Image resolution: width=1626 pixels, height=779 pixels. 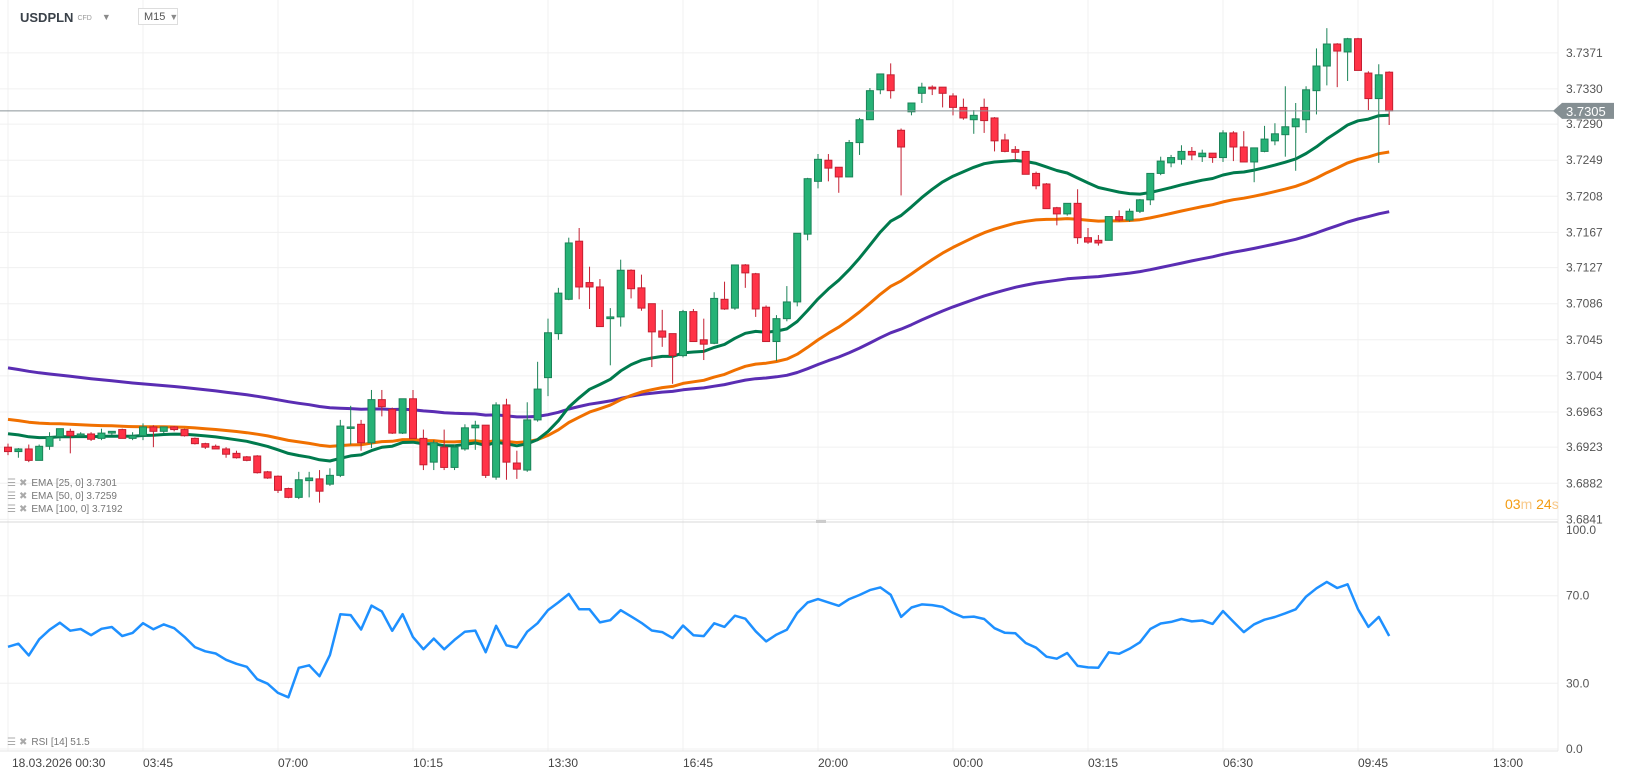 What do you see at coordinates (65, 17) in the screenshot?
I see `symbol-selector: USDPLN CFD ▼` at bounding box center [65, 17].